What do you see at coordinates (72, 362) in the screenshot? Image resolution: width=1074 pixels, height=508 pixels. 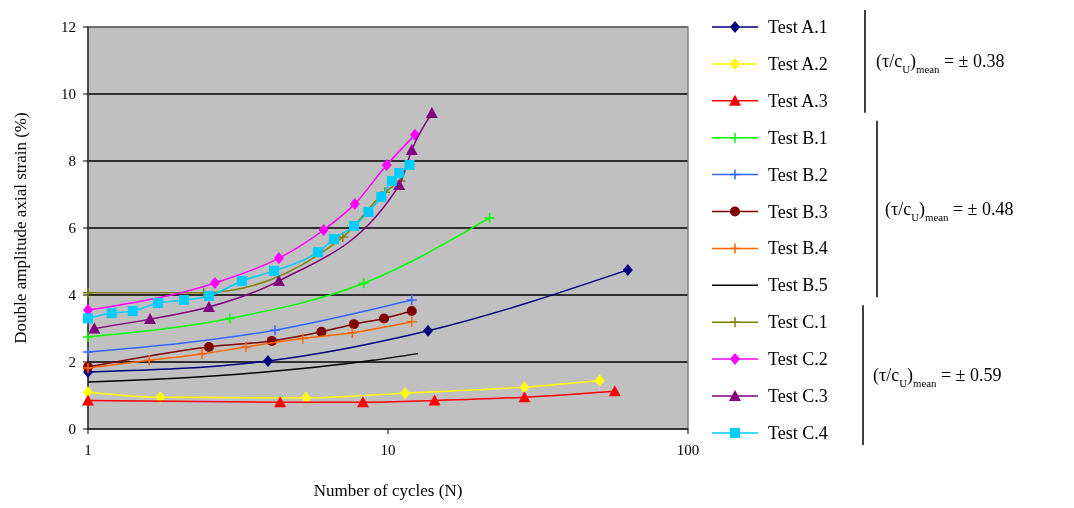 I see `y-tick-label: 2` at bounding box center [72, 362].